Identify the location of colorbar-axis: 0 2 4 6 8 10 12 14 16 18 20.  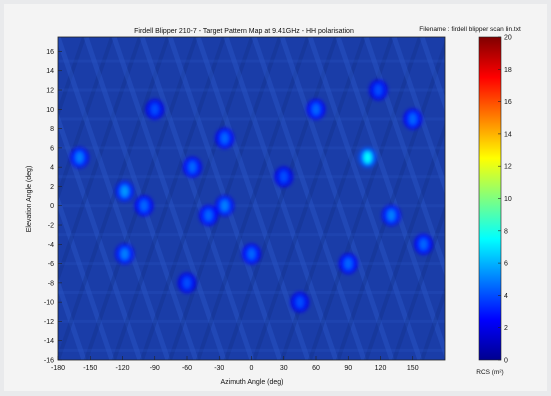
(505, 200).